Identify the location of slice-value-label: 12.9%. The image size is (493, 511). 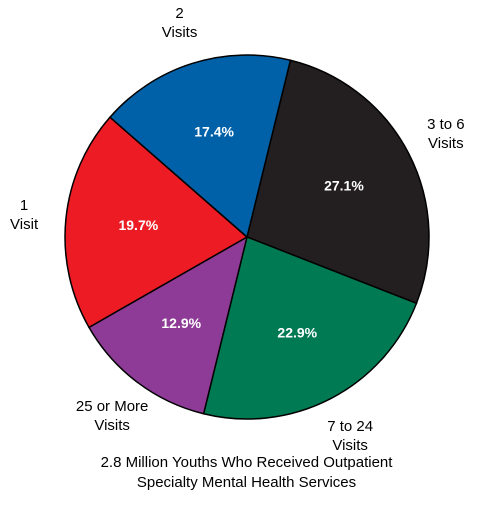
(181, 323).